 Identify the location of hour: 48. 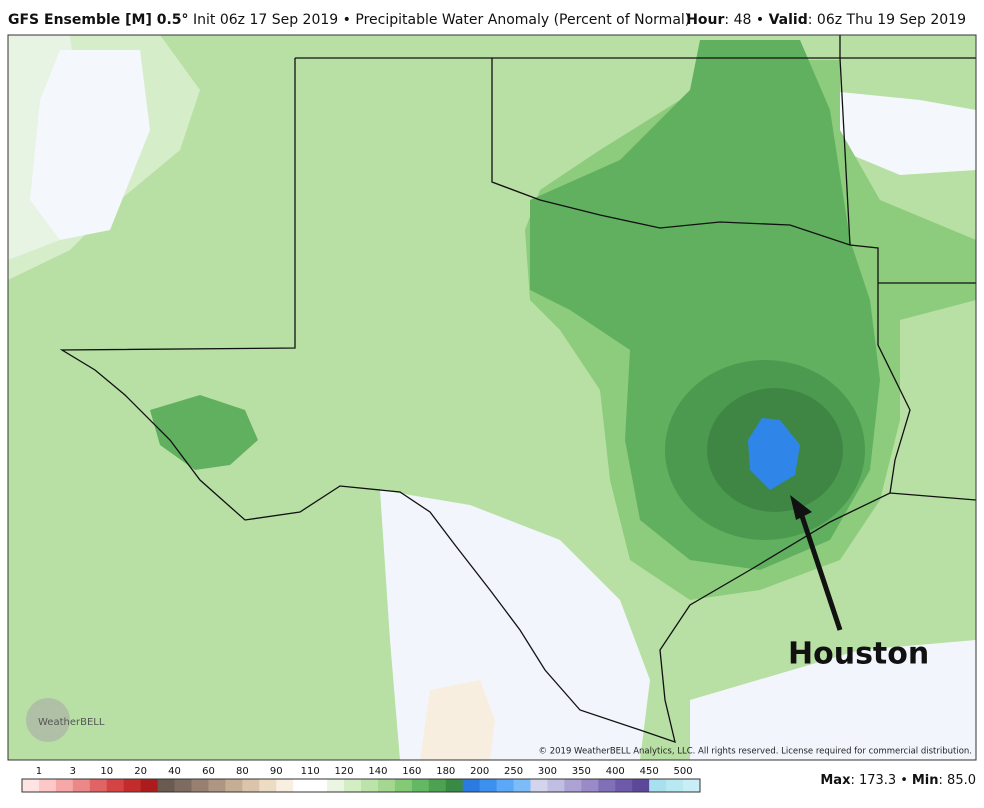
(742, 20).